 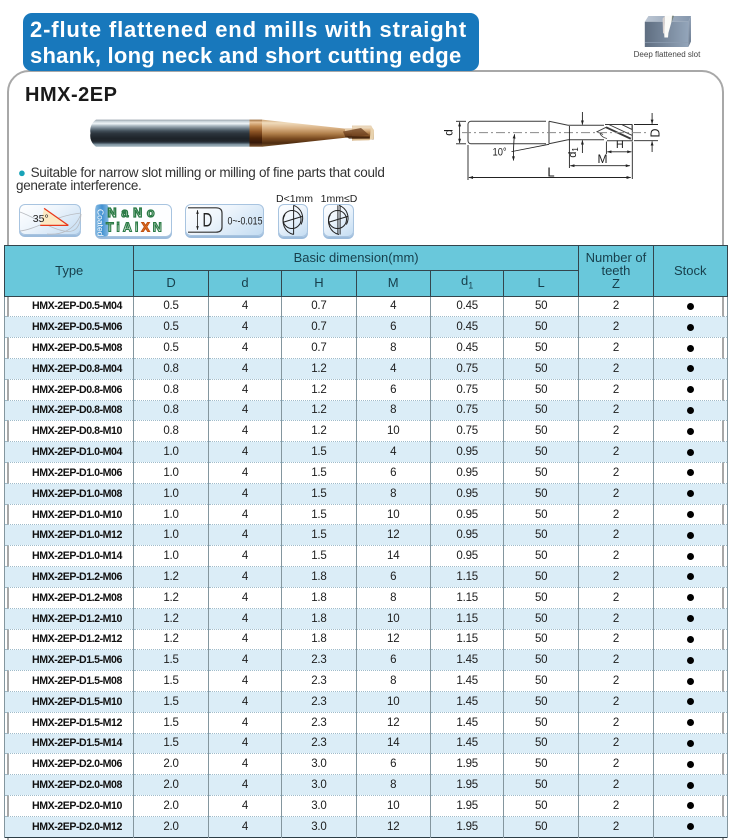 What do you see at coordinates (448, 132) in the screenshot?
I see `svg-text: d` at bounding box center [448, 132].